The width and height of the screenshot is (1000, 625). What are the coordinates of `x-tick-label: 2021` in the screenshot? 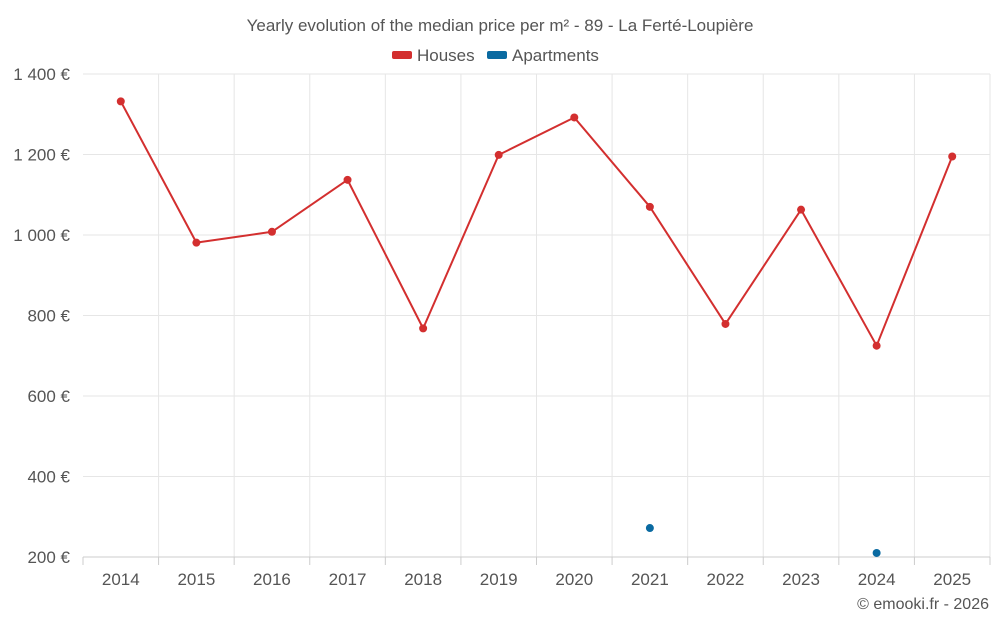 It's located at (650, 579).